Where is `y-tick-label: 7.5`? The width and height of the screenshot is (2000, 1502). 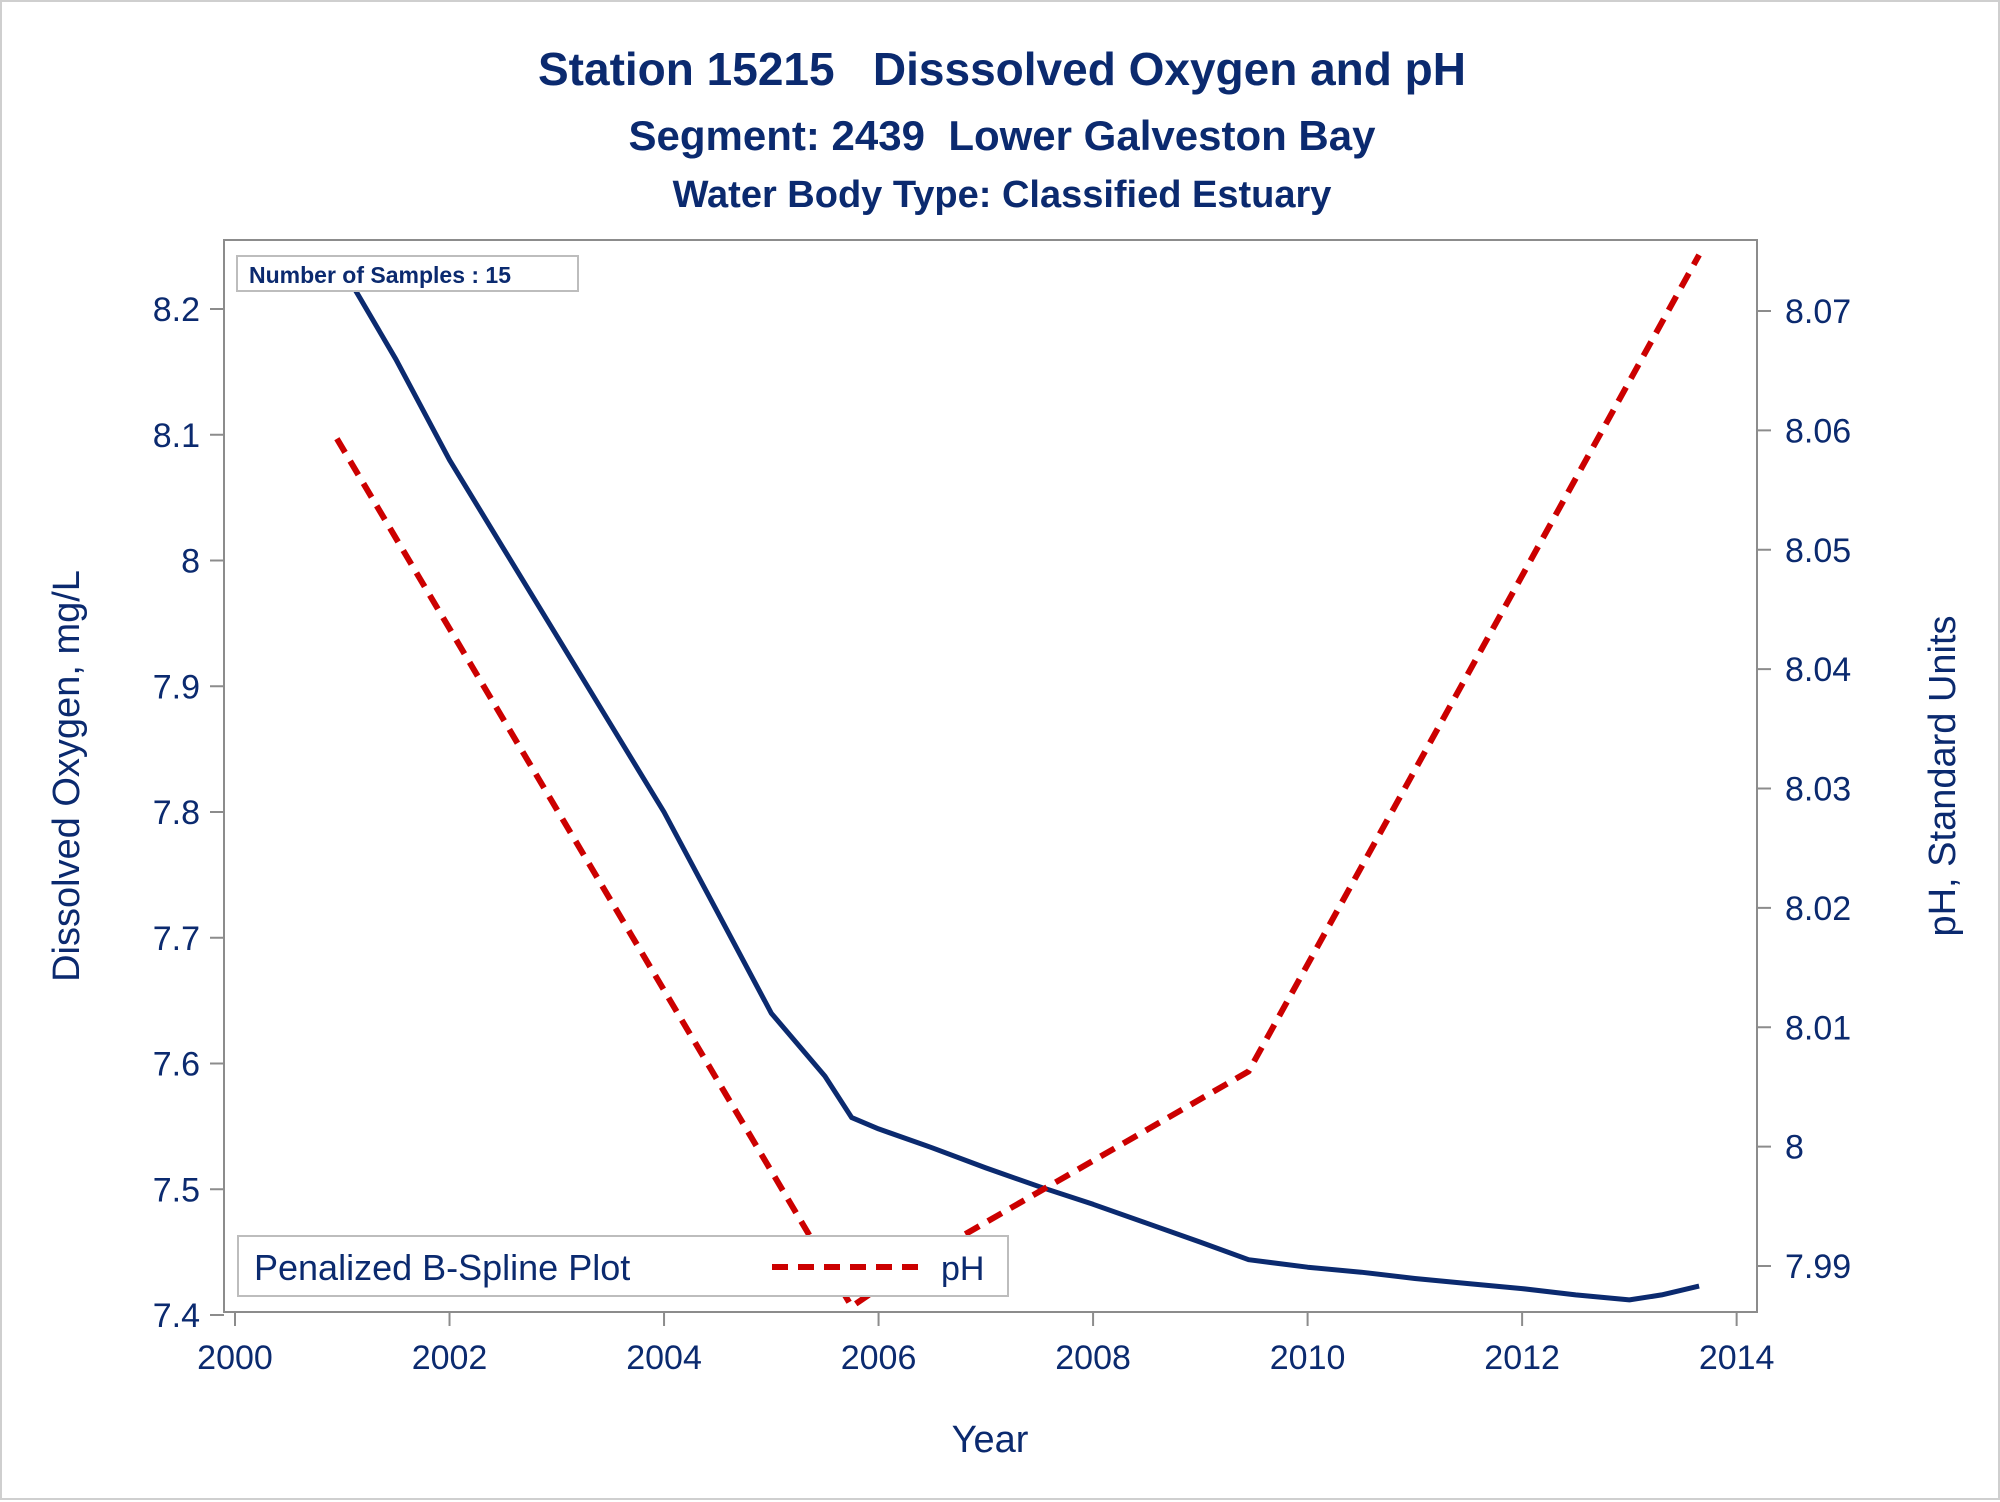
y-tick-label: 7.5 is located at coordinates (176, 1190).